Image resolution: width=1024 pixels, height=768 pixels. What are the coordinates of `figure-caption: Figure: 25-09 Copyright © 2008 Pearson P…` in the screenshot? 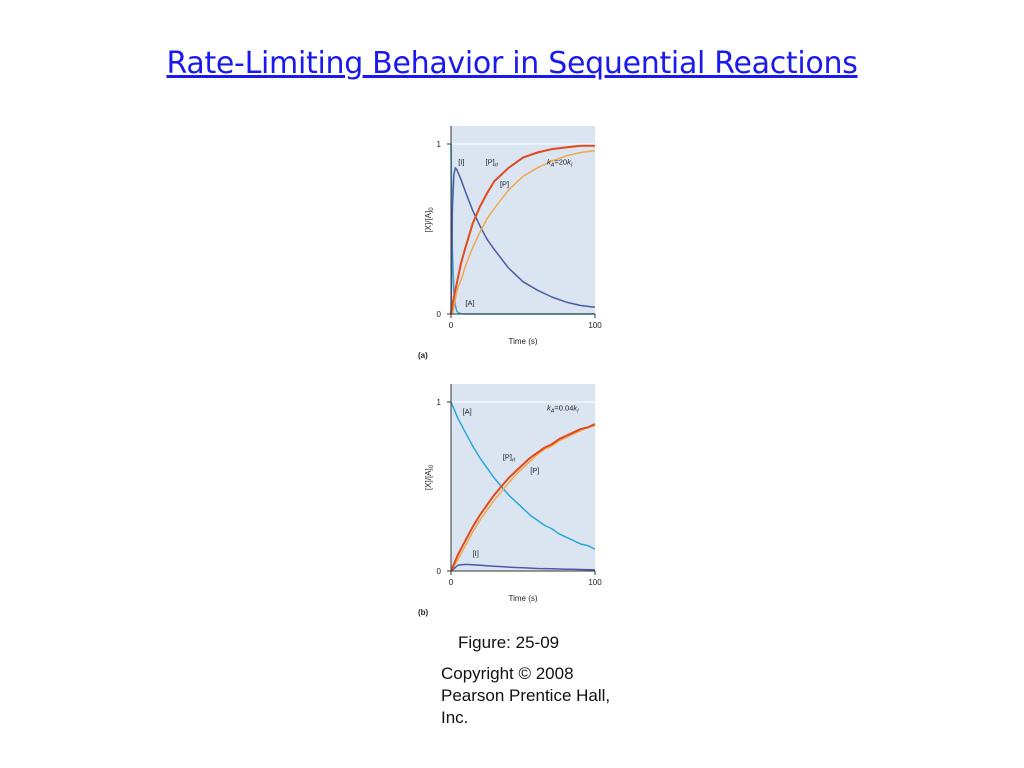 It's located at (526, 680).